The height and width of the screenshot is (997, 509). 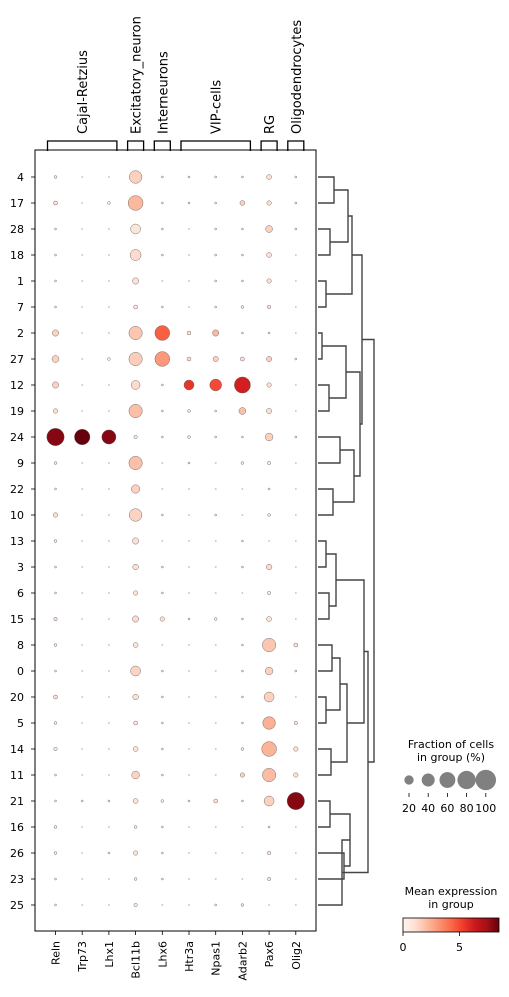 What do you see at coordinates (189, 203) in the screenshot?
I see `dot-17-Htr3a` at bounding box center [189, 203].